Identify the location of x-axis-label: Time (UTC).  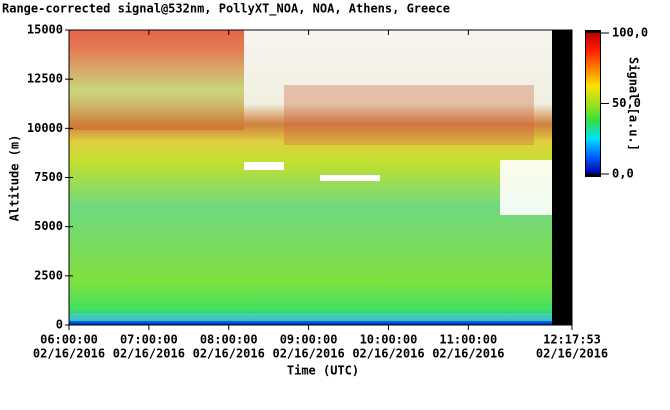
(323, 371).